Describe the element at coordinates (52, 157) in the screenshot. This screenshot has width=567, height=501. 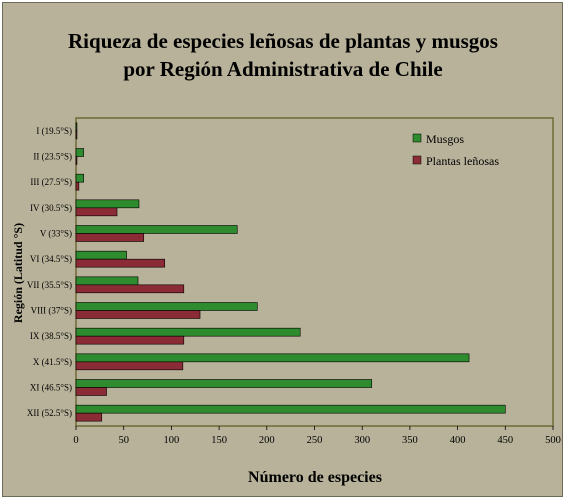
I see `category-label-2: II (23.5°S)` at that location.